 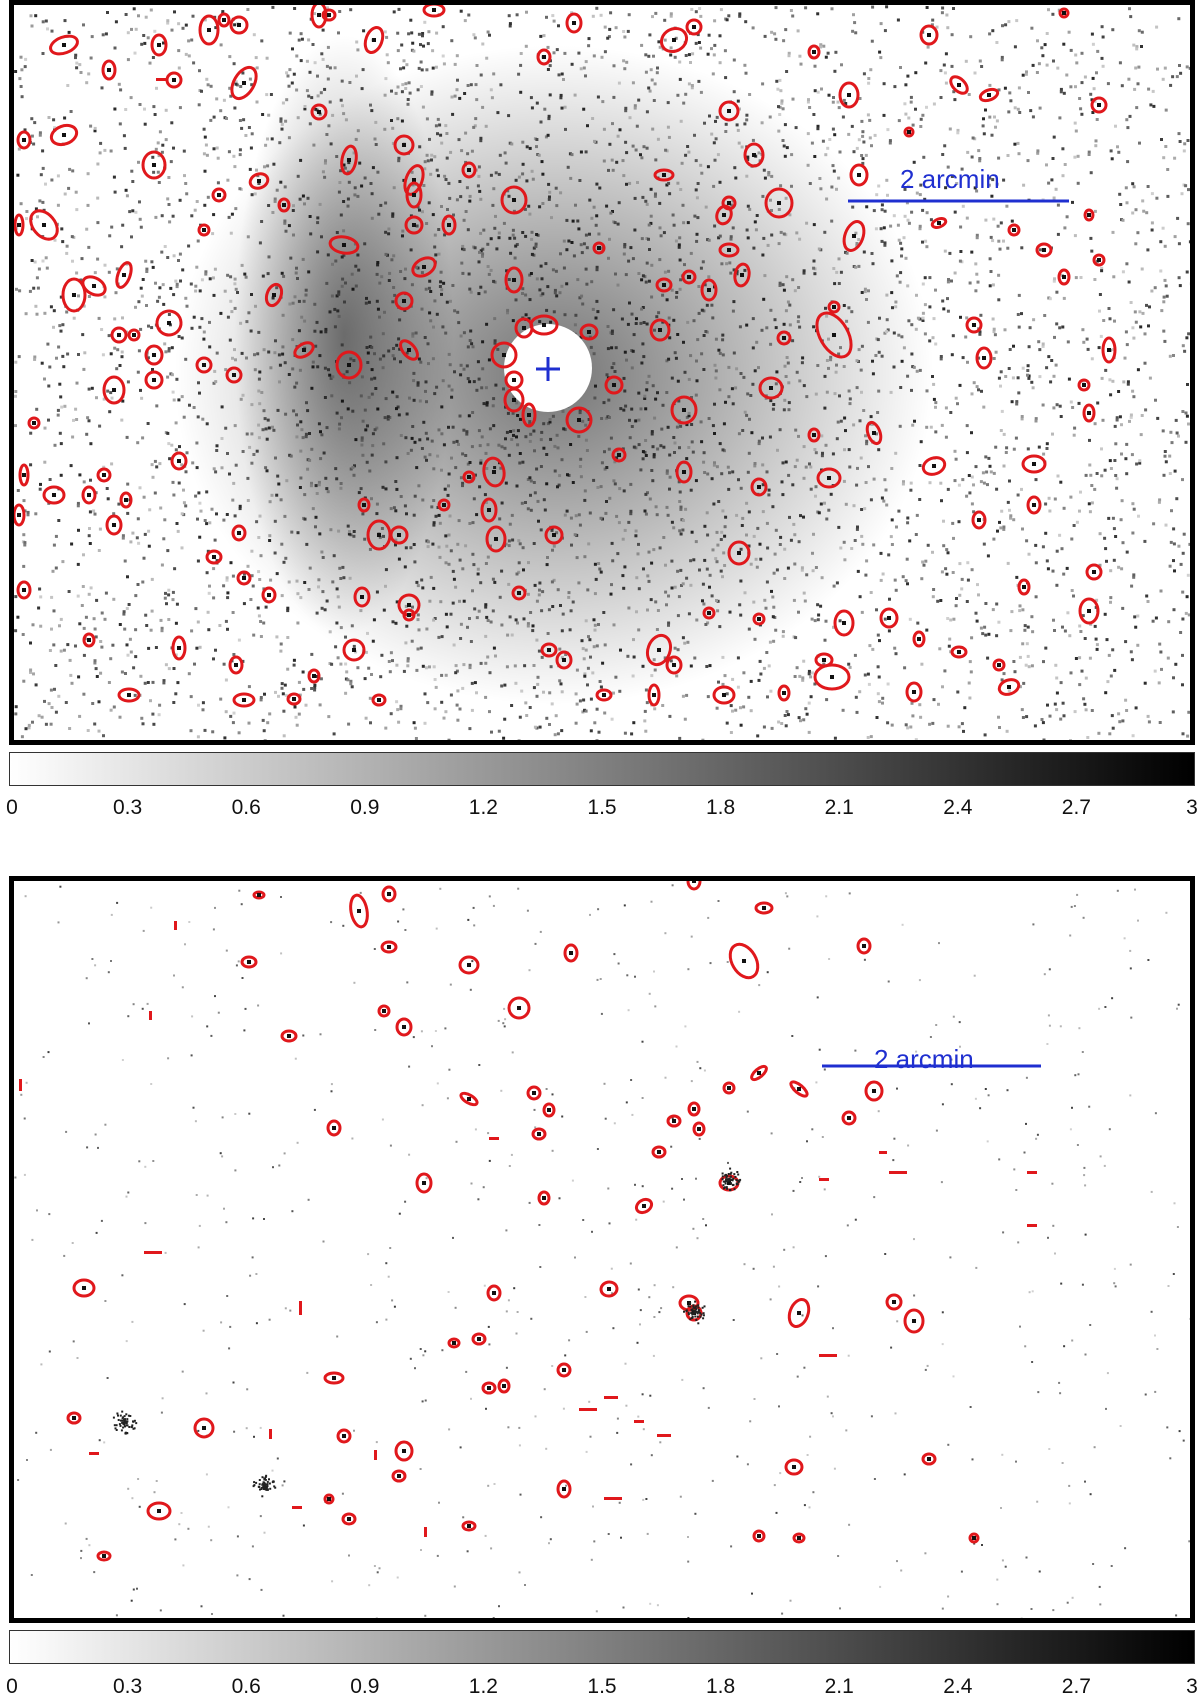 I want to click on point-source-dot, so click(x=174, y=80).